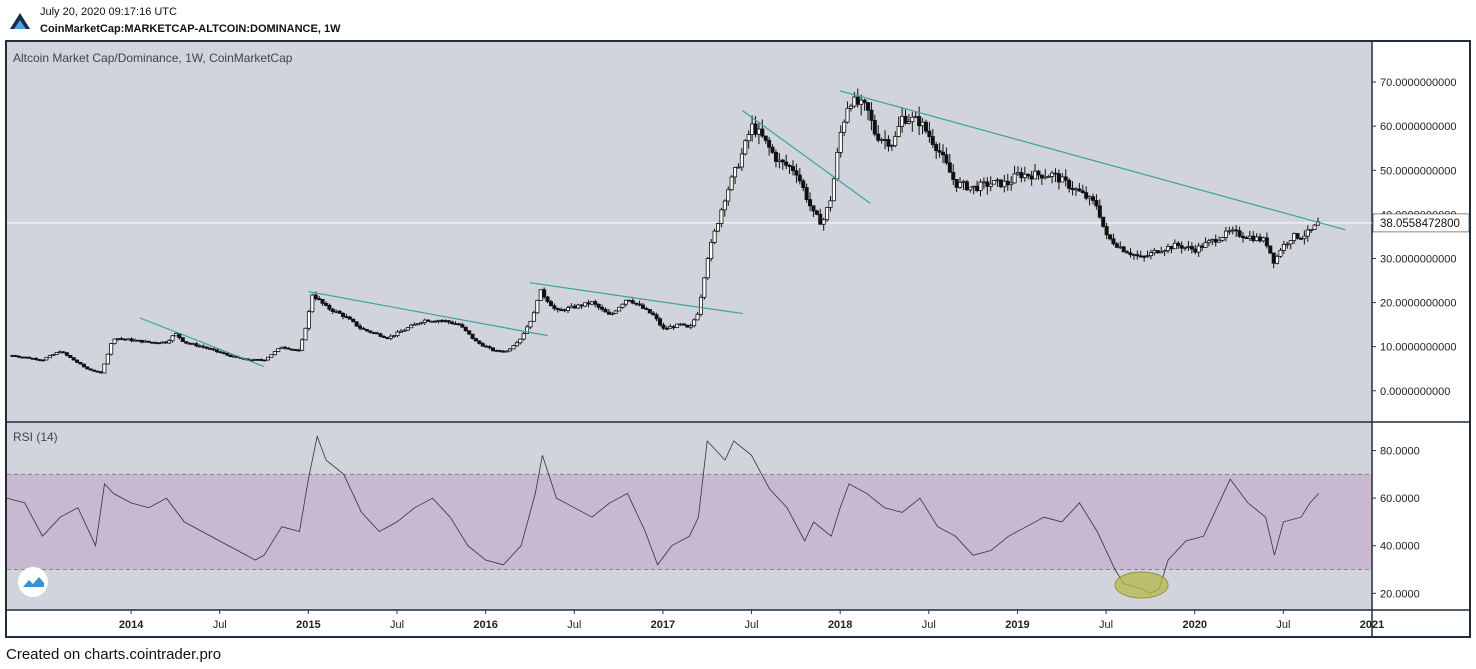  What do you see at coordinates (1418, 259) in the screenshot?
I see `price-axis-label: 30.0000000000` at bounding box center [1418, 259].